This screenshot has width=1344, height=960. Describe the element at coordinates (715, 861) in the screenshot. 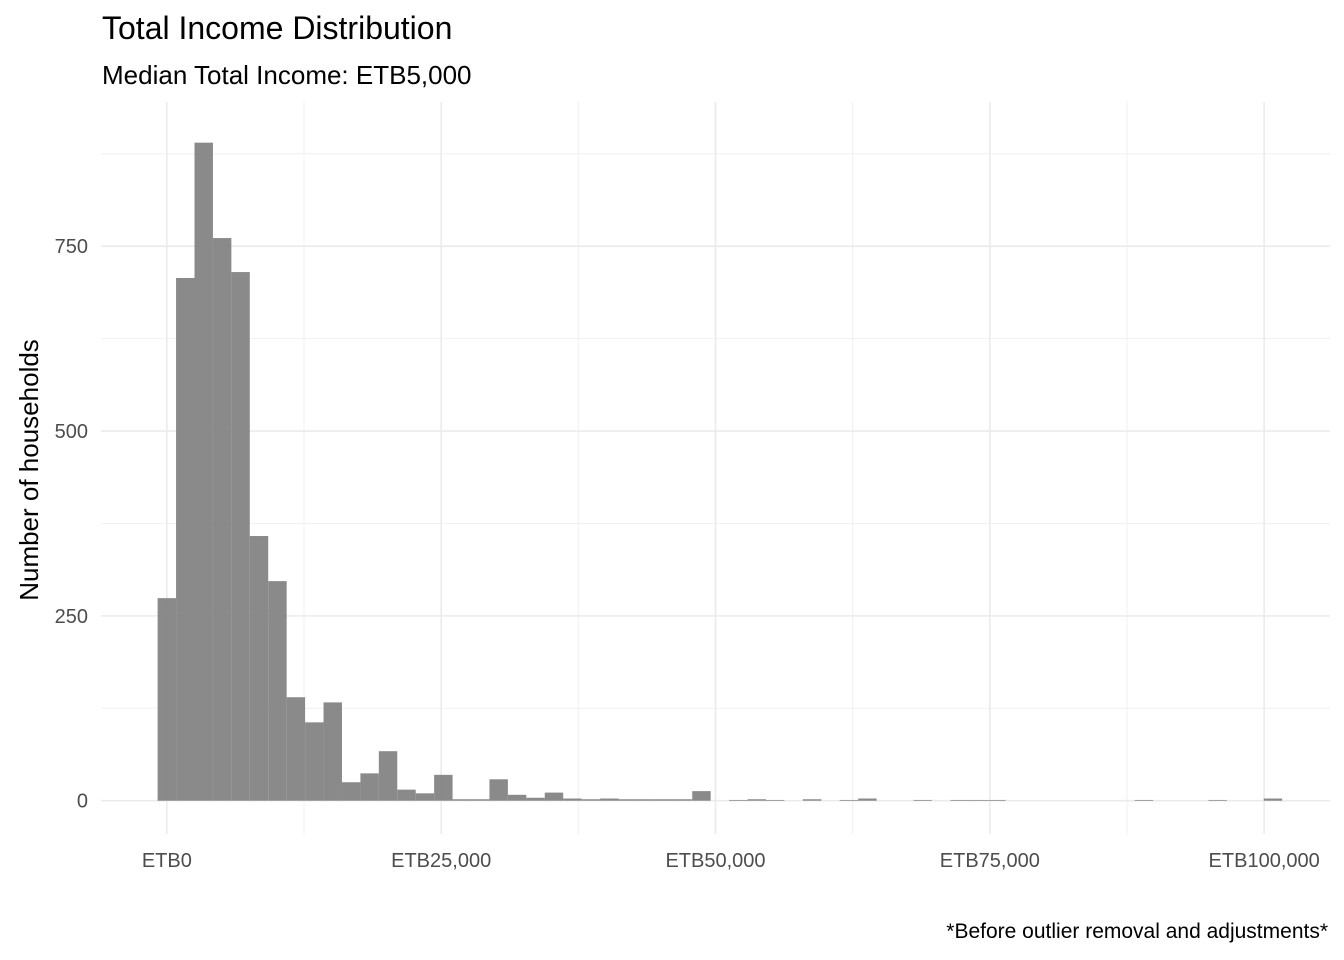

I see `x-tick-label: ETB50,000` at that location.